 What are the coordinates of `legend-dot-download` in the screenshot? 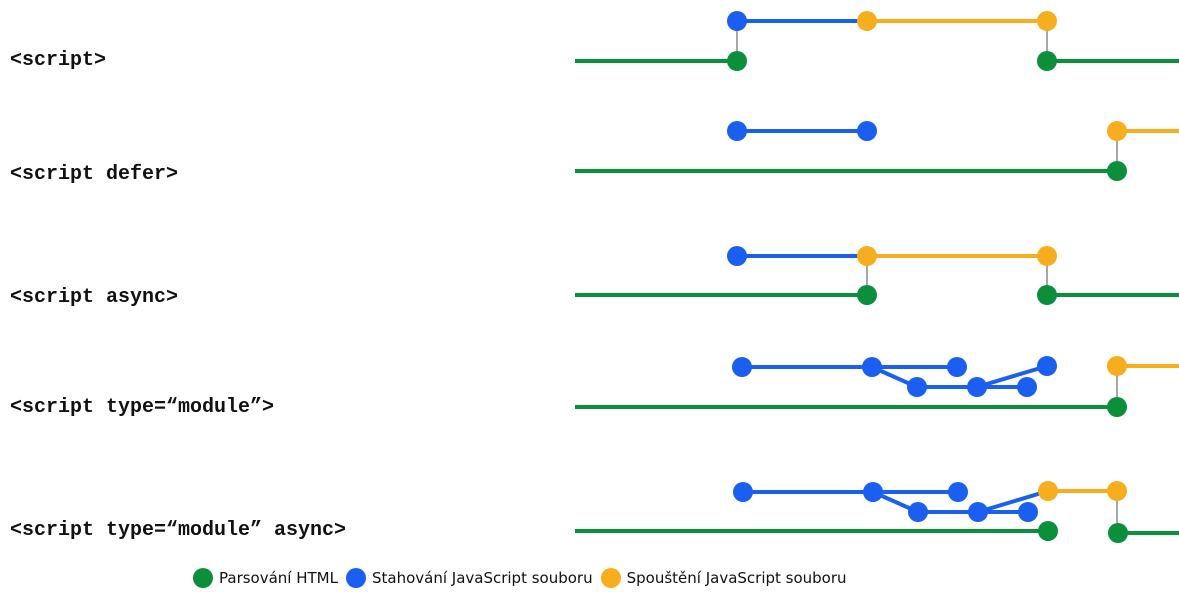 It's located at (355, 578).